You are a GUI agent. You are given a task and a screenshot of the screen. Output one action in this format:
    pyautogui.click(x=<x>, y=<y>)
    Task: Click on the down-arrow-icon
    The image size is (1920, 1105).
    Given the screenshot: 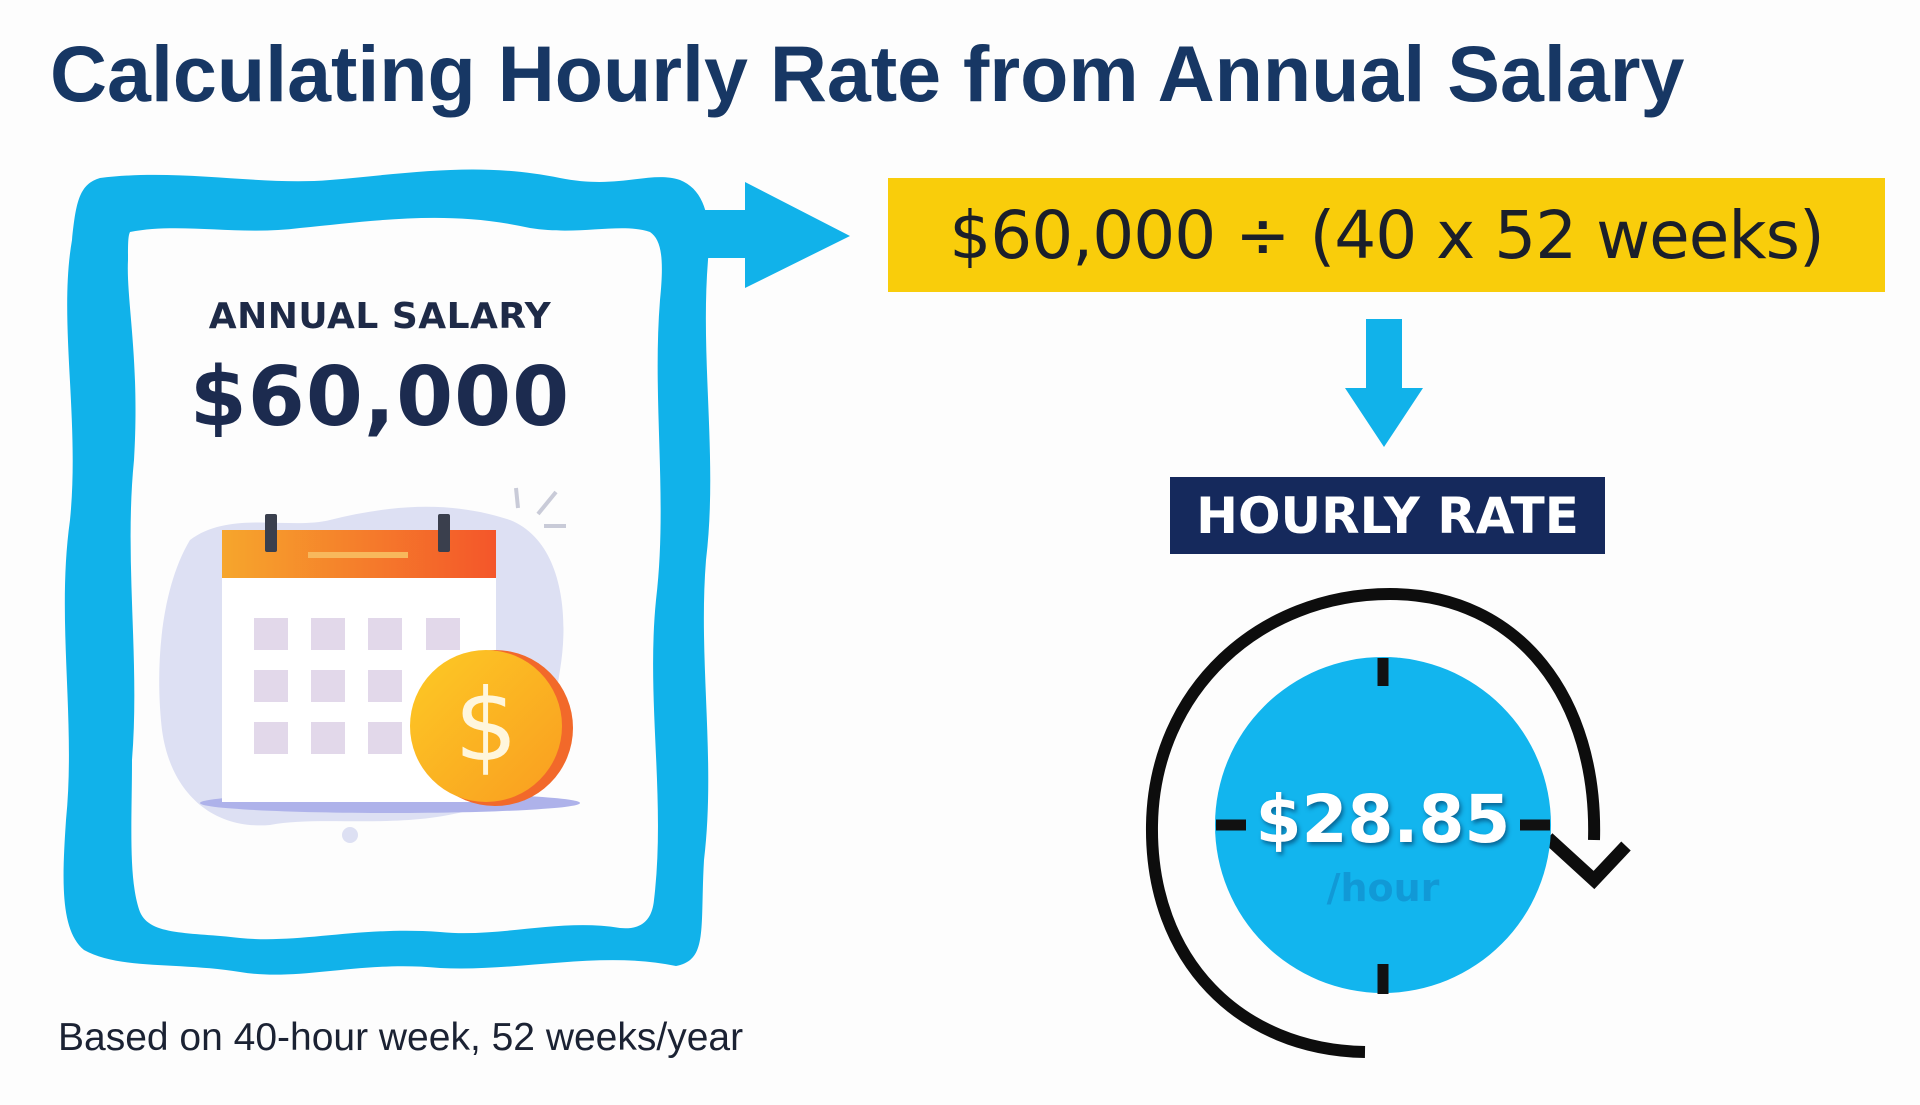 What is the action you would take?
    pyautogui.click(x=1384, y=383)
    